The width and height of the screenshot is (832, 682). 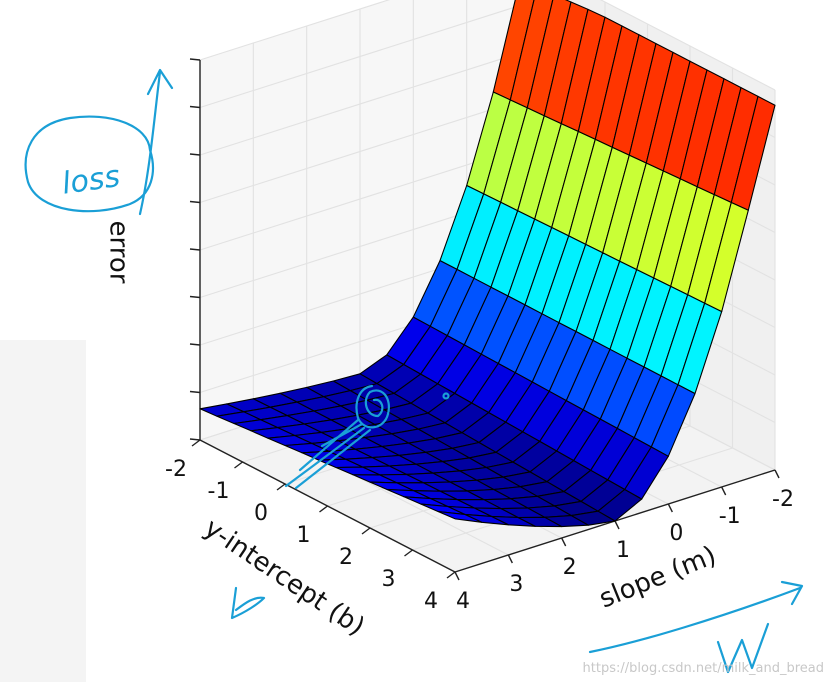 I want to click on loss-note: loss, so click(x=91, y=180).